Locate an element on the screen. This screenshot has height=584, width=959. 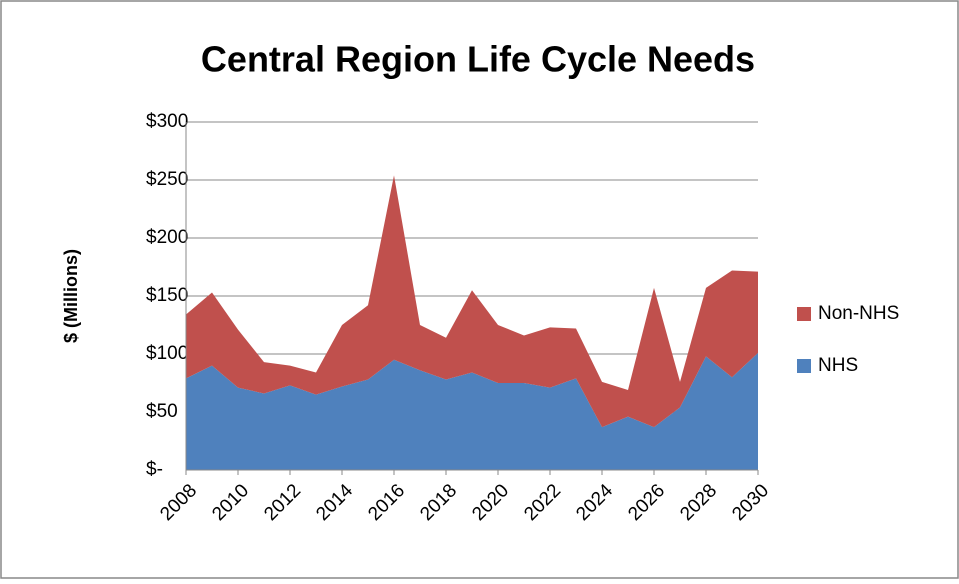
y-tick-label: $150 is located at coordinates (167, 295).